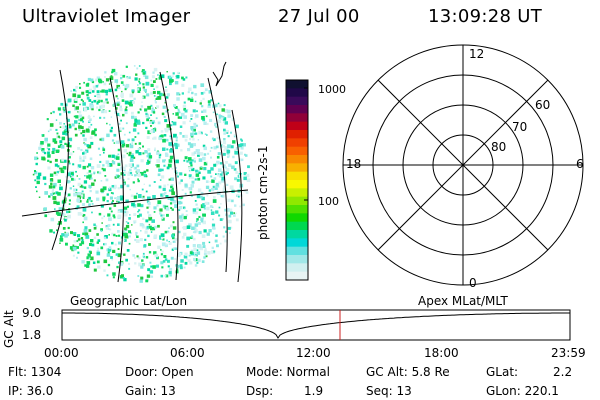 Image resolution: width=600 pixels, height=400 pixels. Describe the element at coordinates (60, 160) in the screenshot. I see `geographic-grid-line` at that location.